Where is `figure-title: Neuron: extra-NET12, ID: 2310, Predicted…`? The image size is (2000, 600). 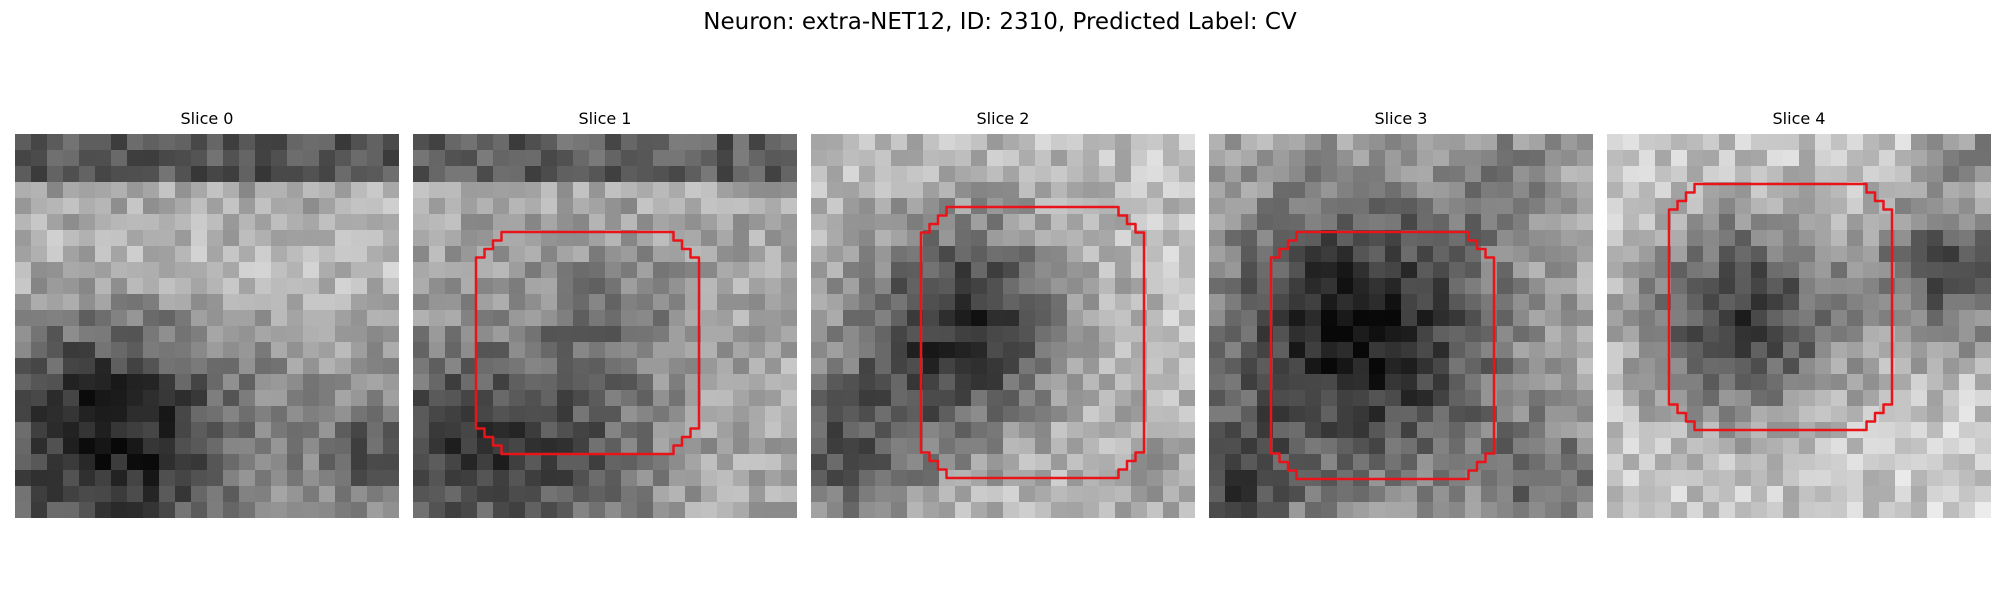
figure-title: Neuron: extra-NET12, ID: 2310, Predicted… is located at coordinates (1000, 22).